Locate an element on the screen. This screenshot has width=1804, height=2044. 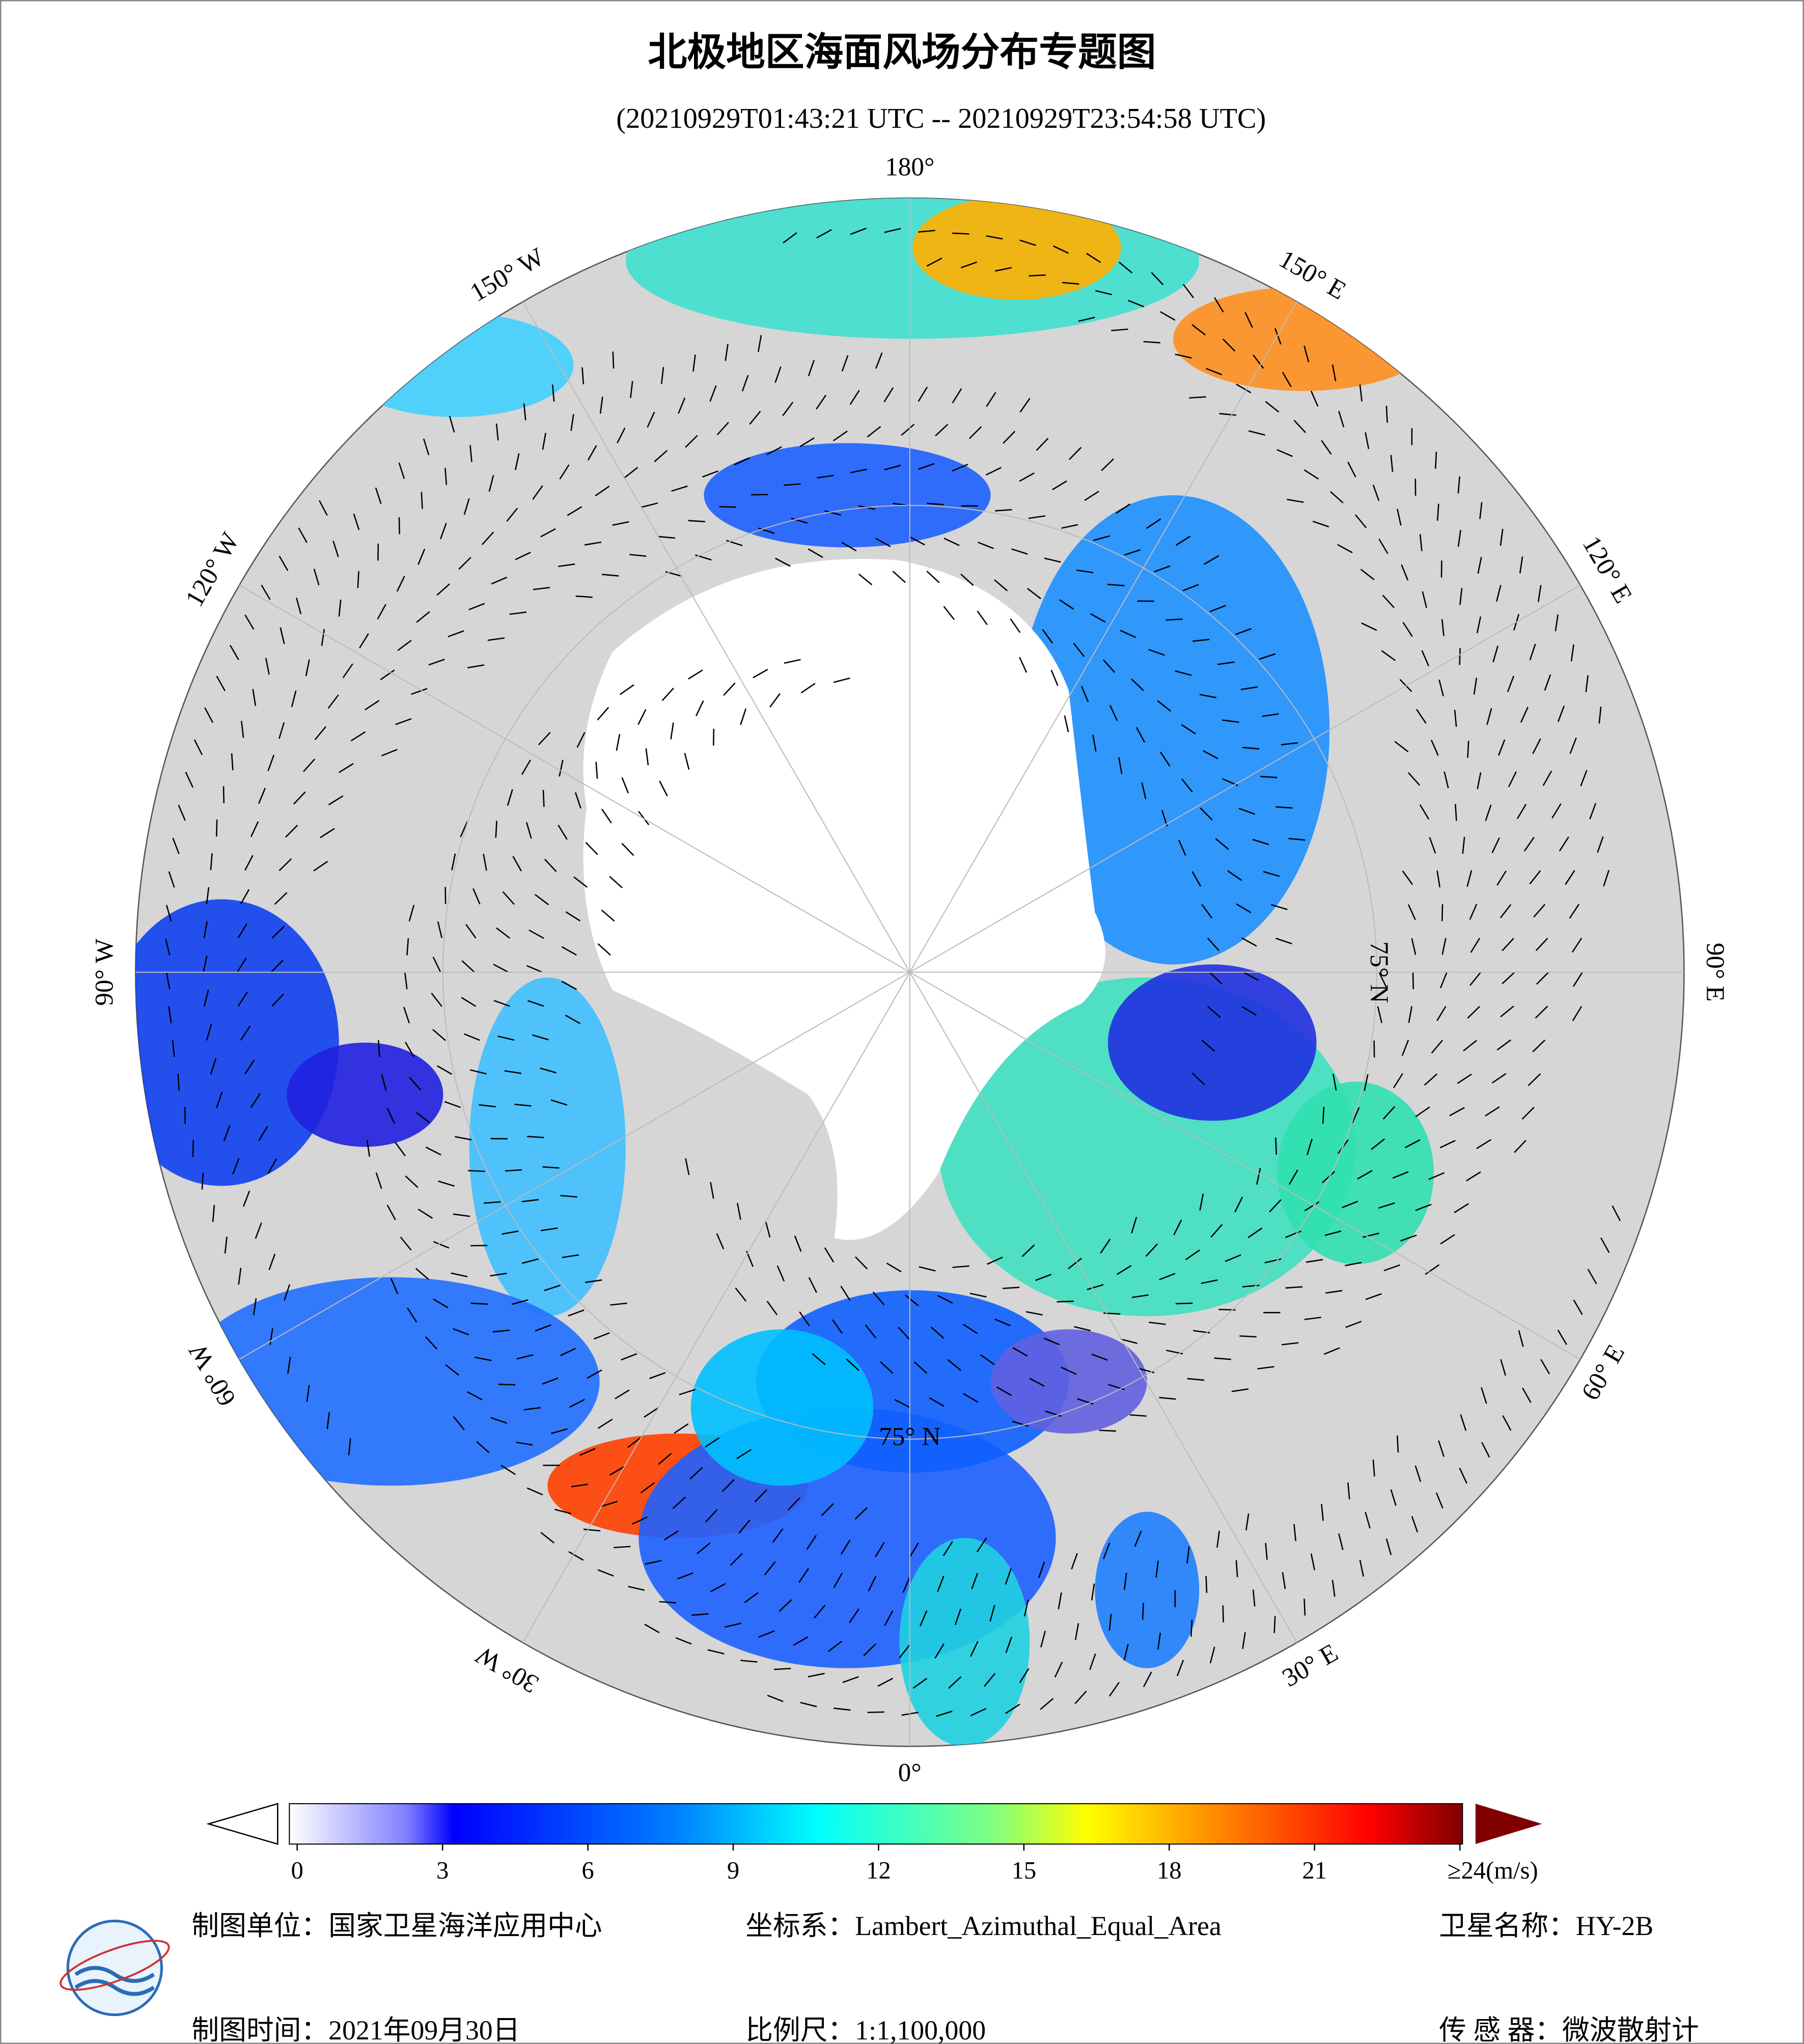
colorbar-tick-label: 6 is located at coordinates (587, 1870).